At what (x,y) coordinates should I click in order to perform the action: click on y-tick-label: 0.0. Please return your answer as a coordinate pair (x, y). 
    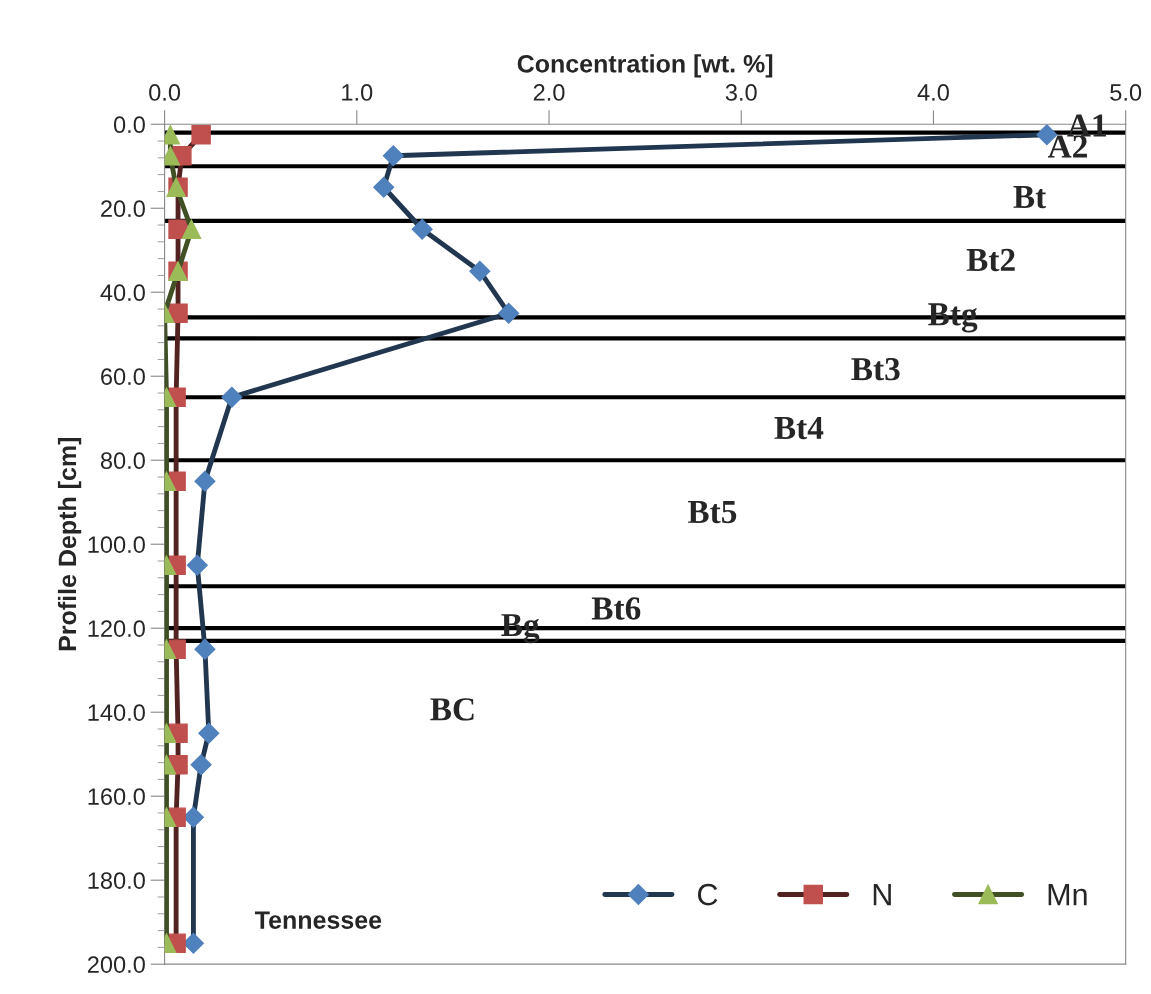
    Looking at the image, I should click on (129, 125).